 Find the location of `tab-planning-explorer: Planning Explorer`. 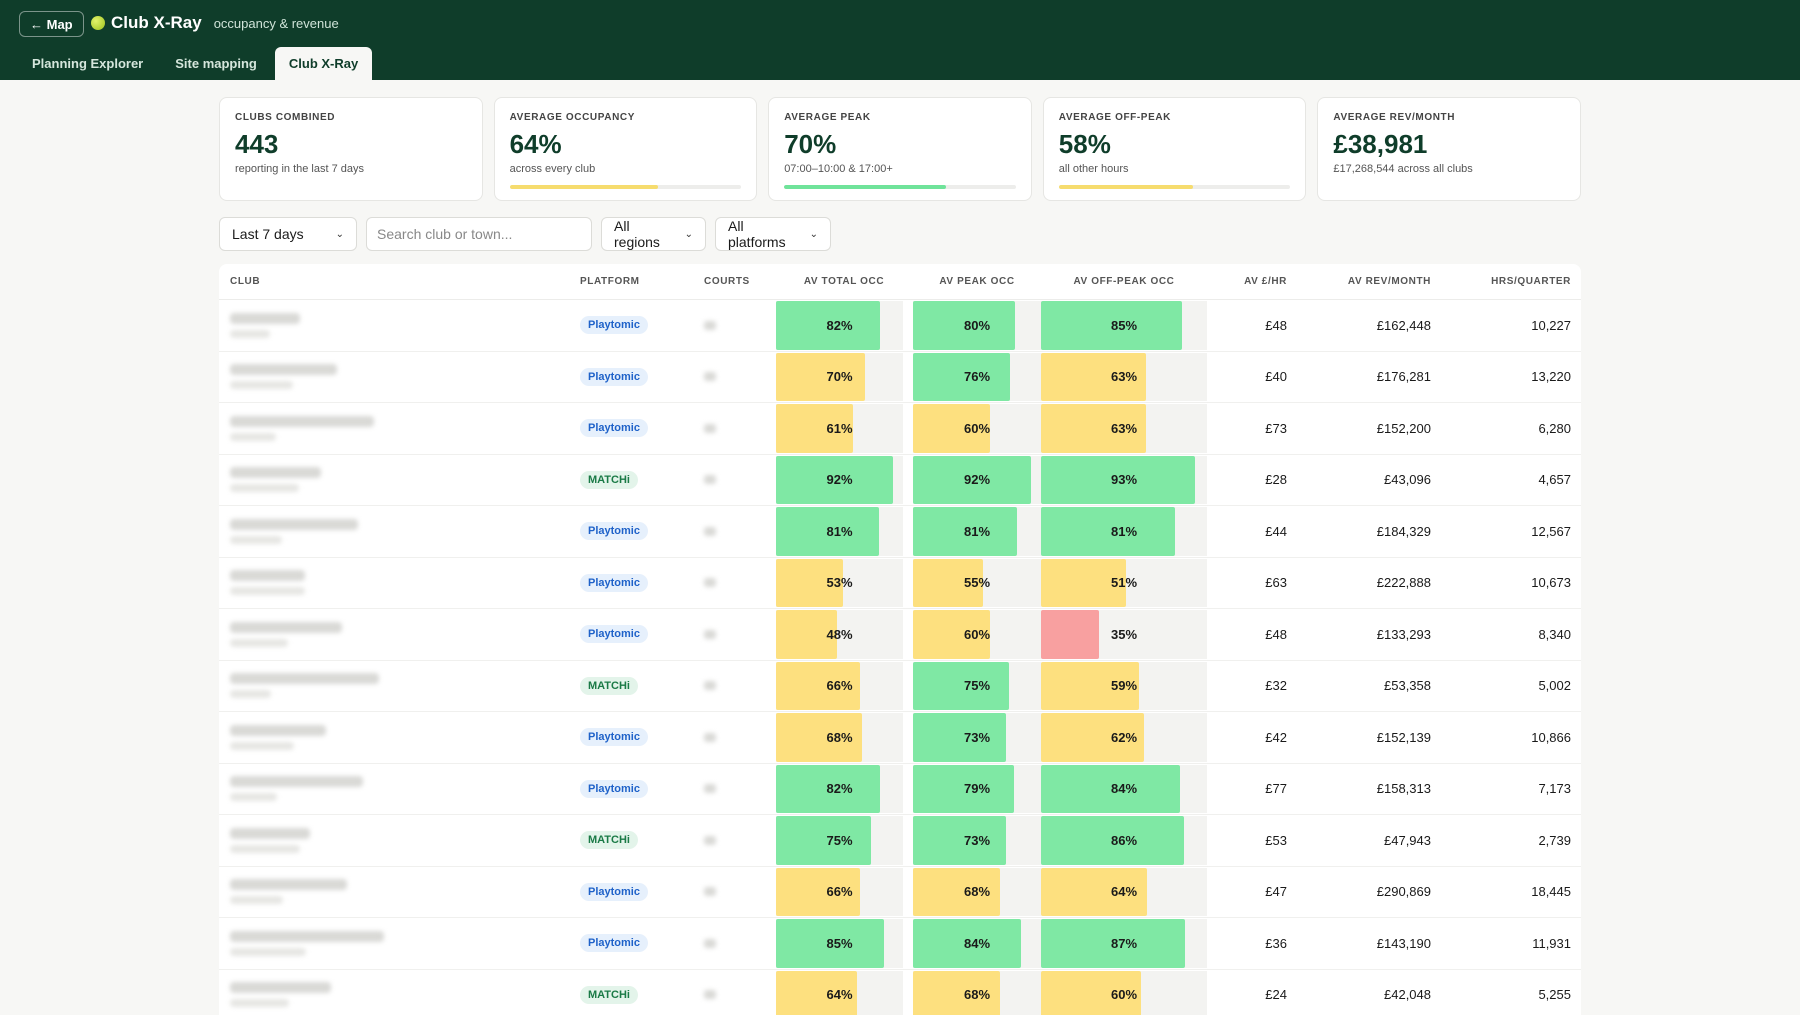

tab-planning-explorer: Planning Explorer is located at coordinates (88, 63).